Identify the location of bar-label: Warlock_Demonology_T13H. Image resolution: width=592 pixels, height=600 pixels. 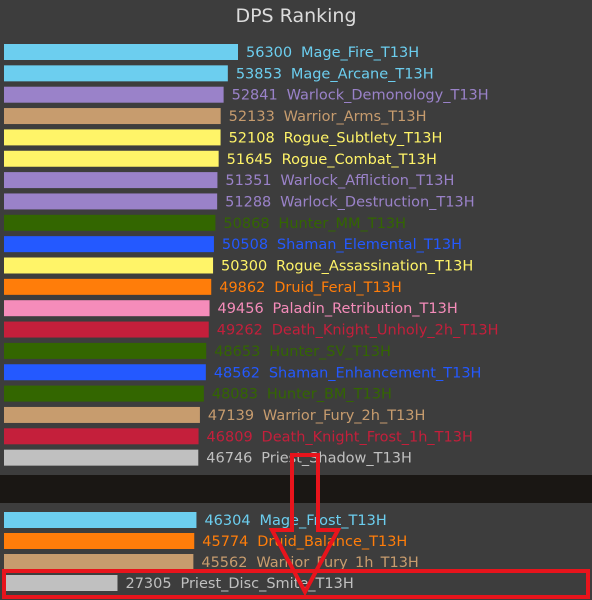
(388, 96).